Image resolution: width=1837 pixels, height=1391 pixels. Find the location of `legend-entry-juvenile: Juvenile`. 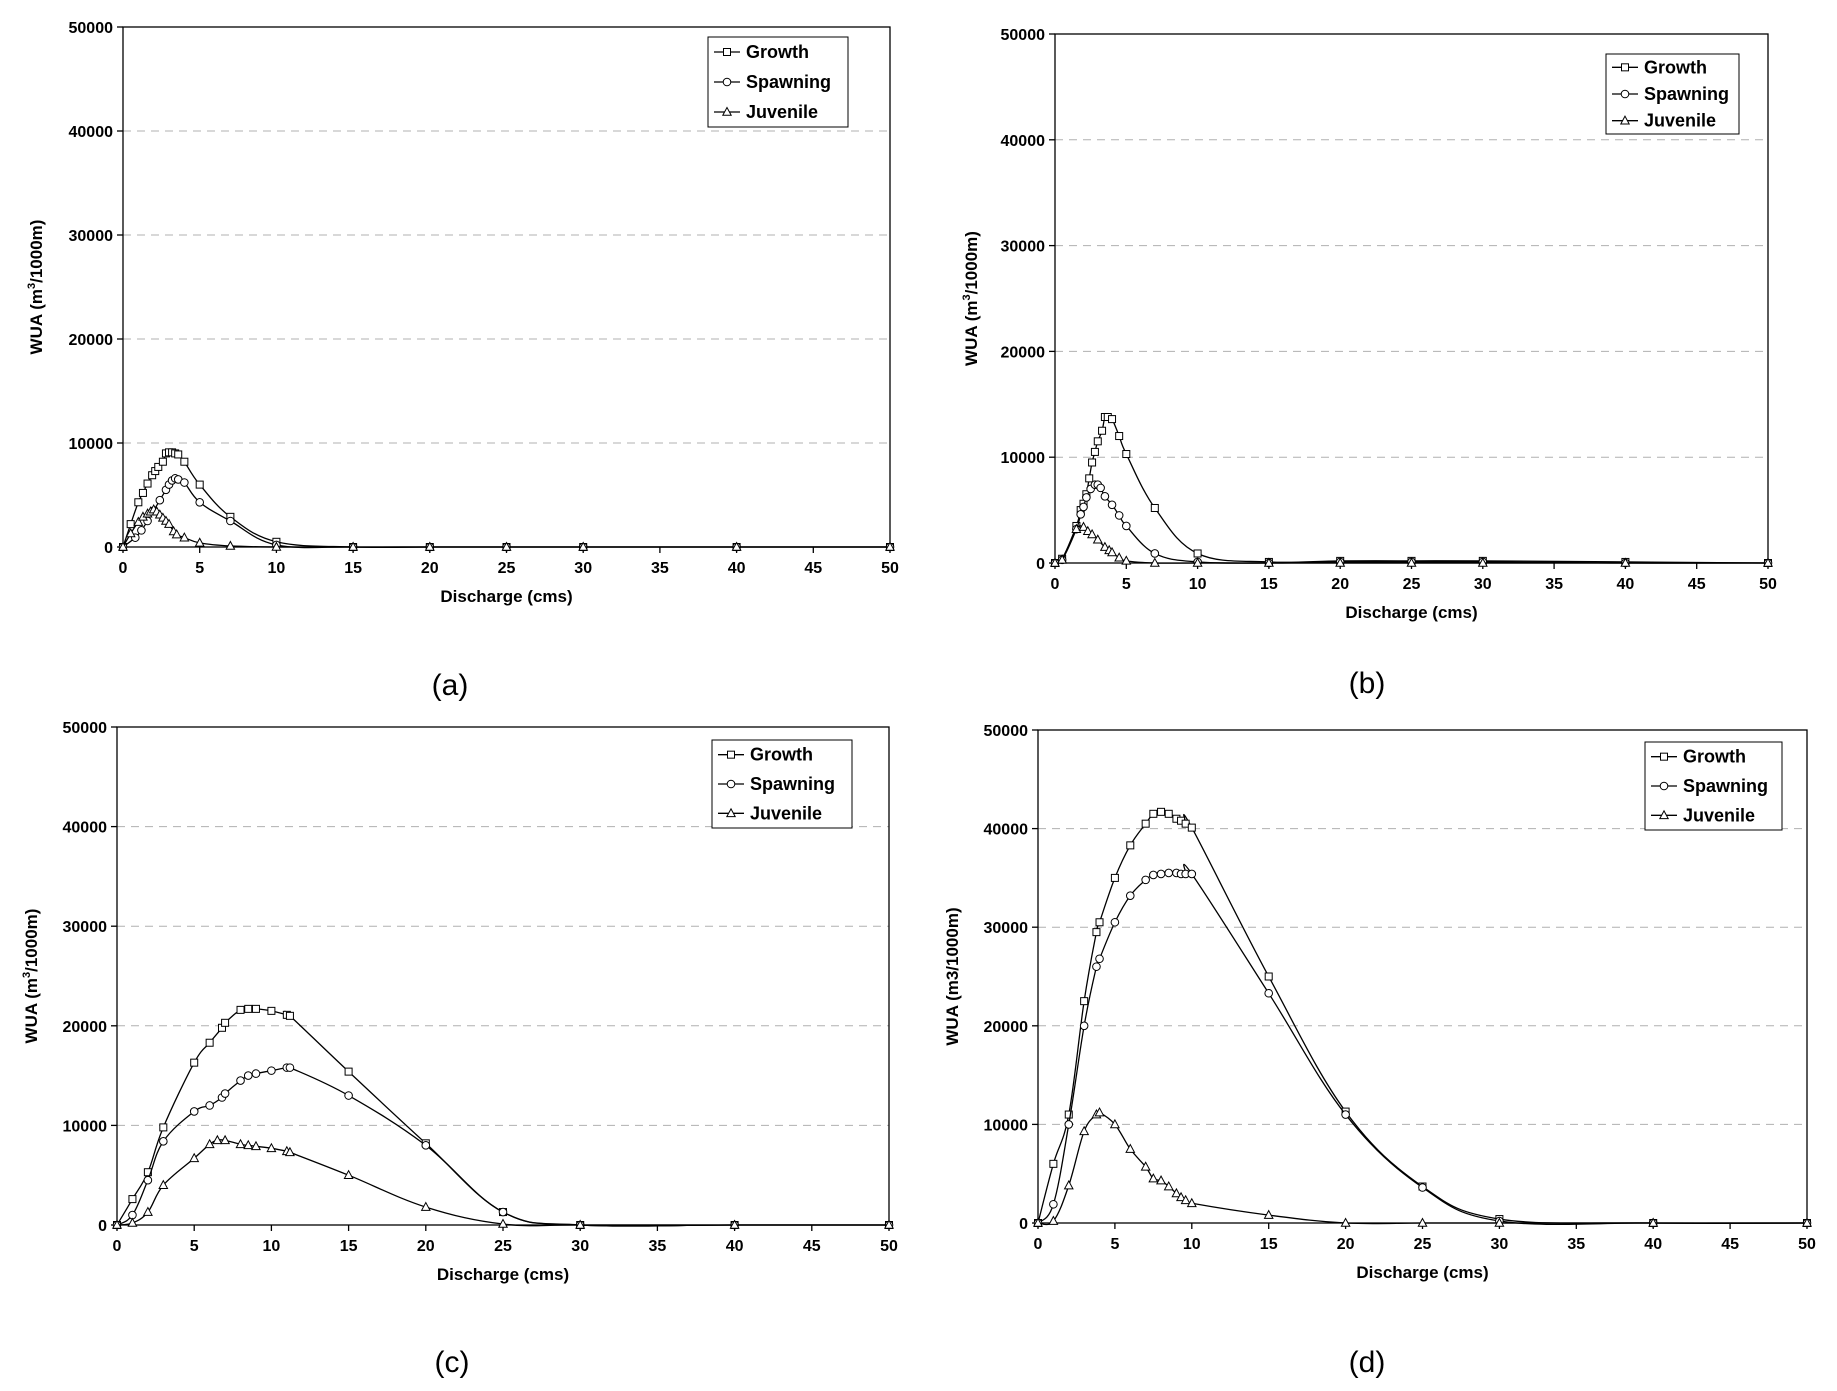

legend-entry-juvenile: Juvenile is located at coordinates (786, 813).